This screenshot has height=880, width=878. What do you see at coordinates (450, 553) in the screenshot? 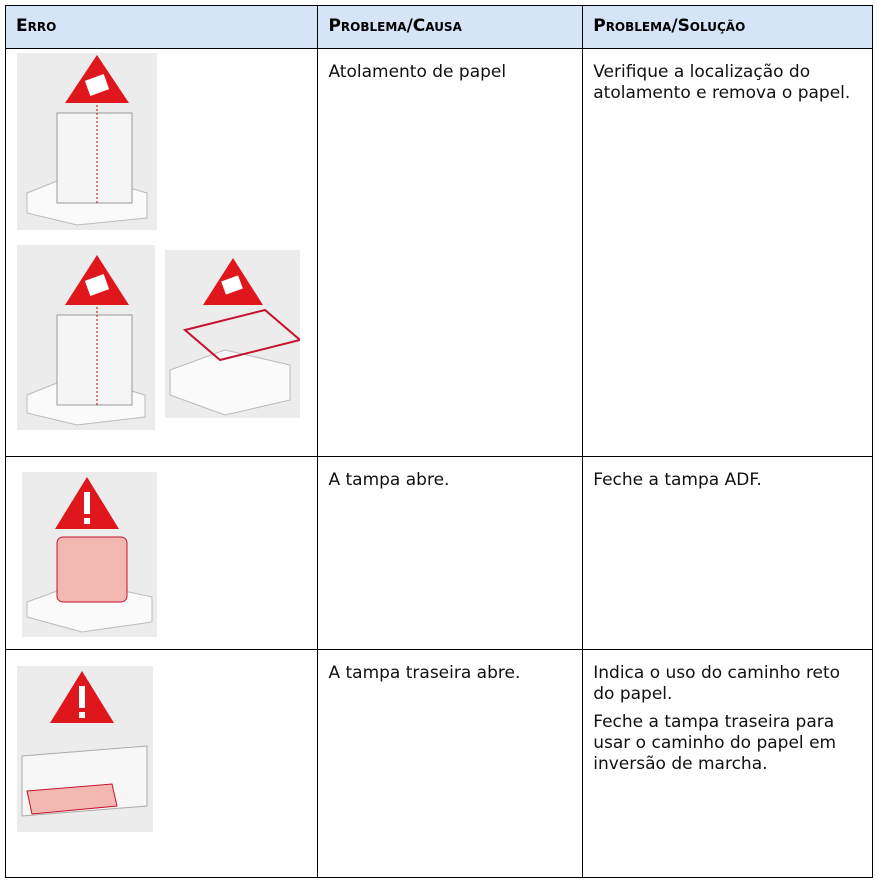
I see `cause-cell: A tampa abre.` at bounding box center [450, 553].